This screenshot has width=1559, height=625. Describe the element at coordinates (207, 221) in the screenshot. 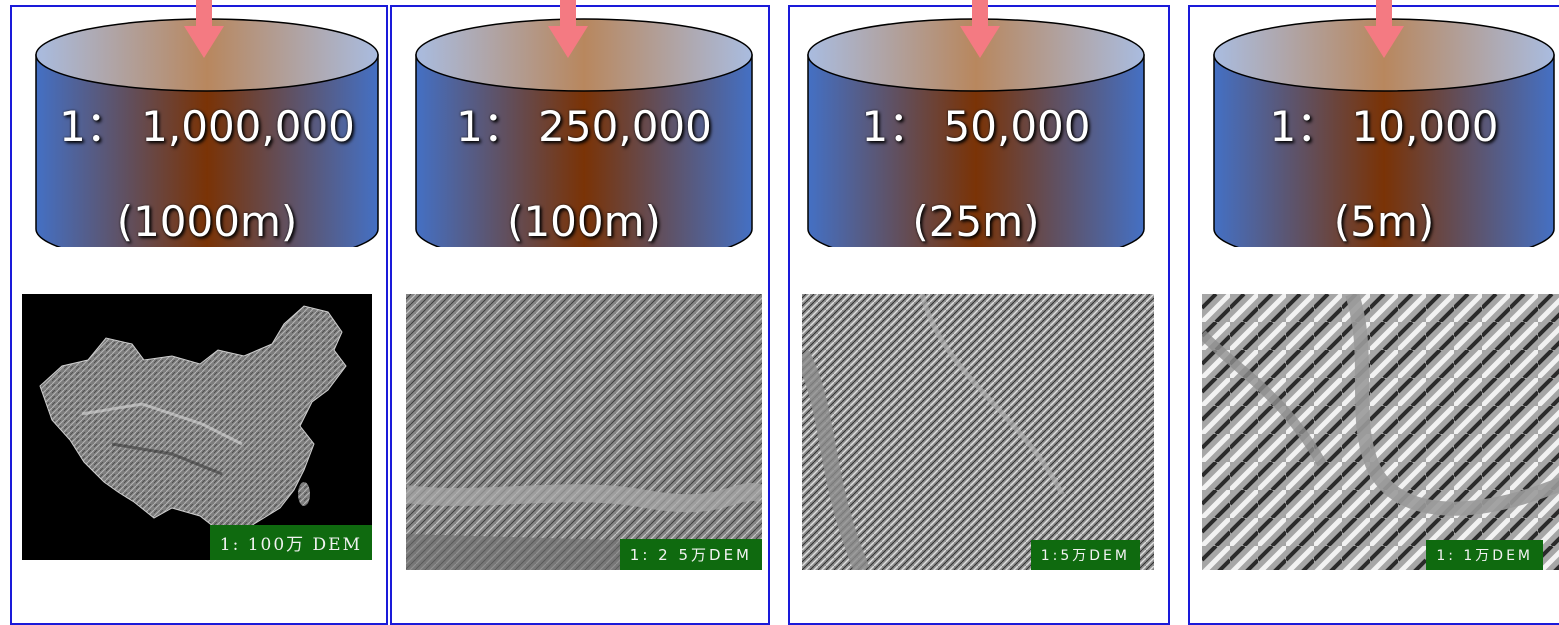

I see `resolution-label: (1000m)` at that location.